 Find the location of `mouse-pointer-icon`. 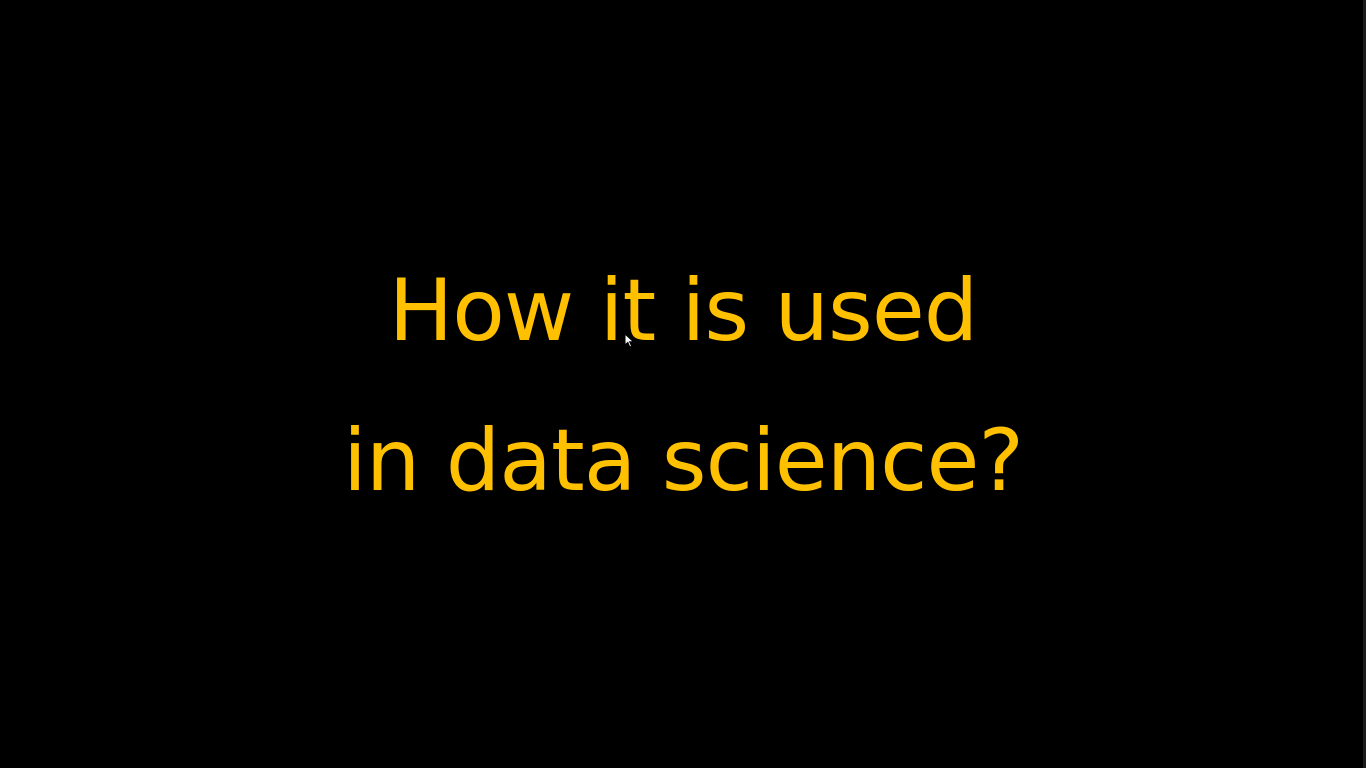

mouse-pointer-icon is located at coordinates (629, 340).